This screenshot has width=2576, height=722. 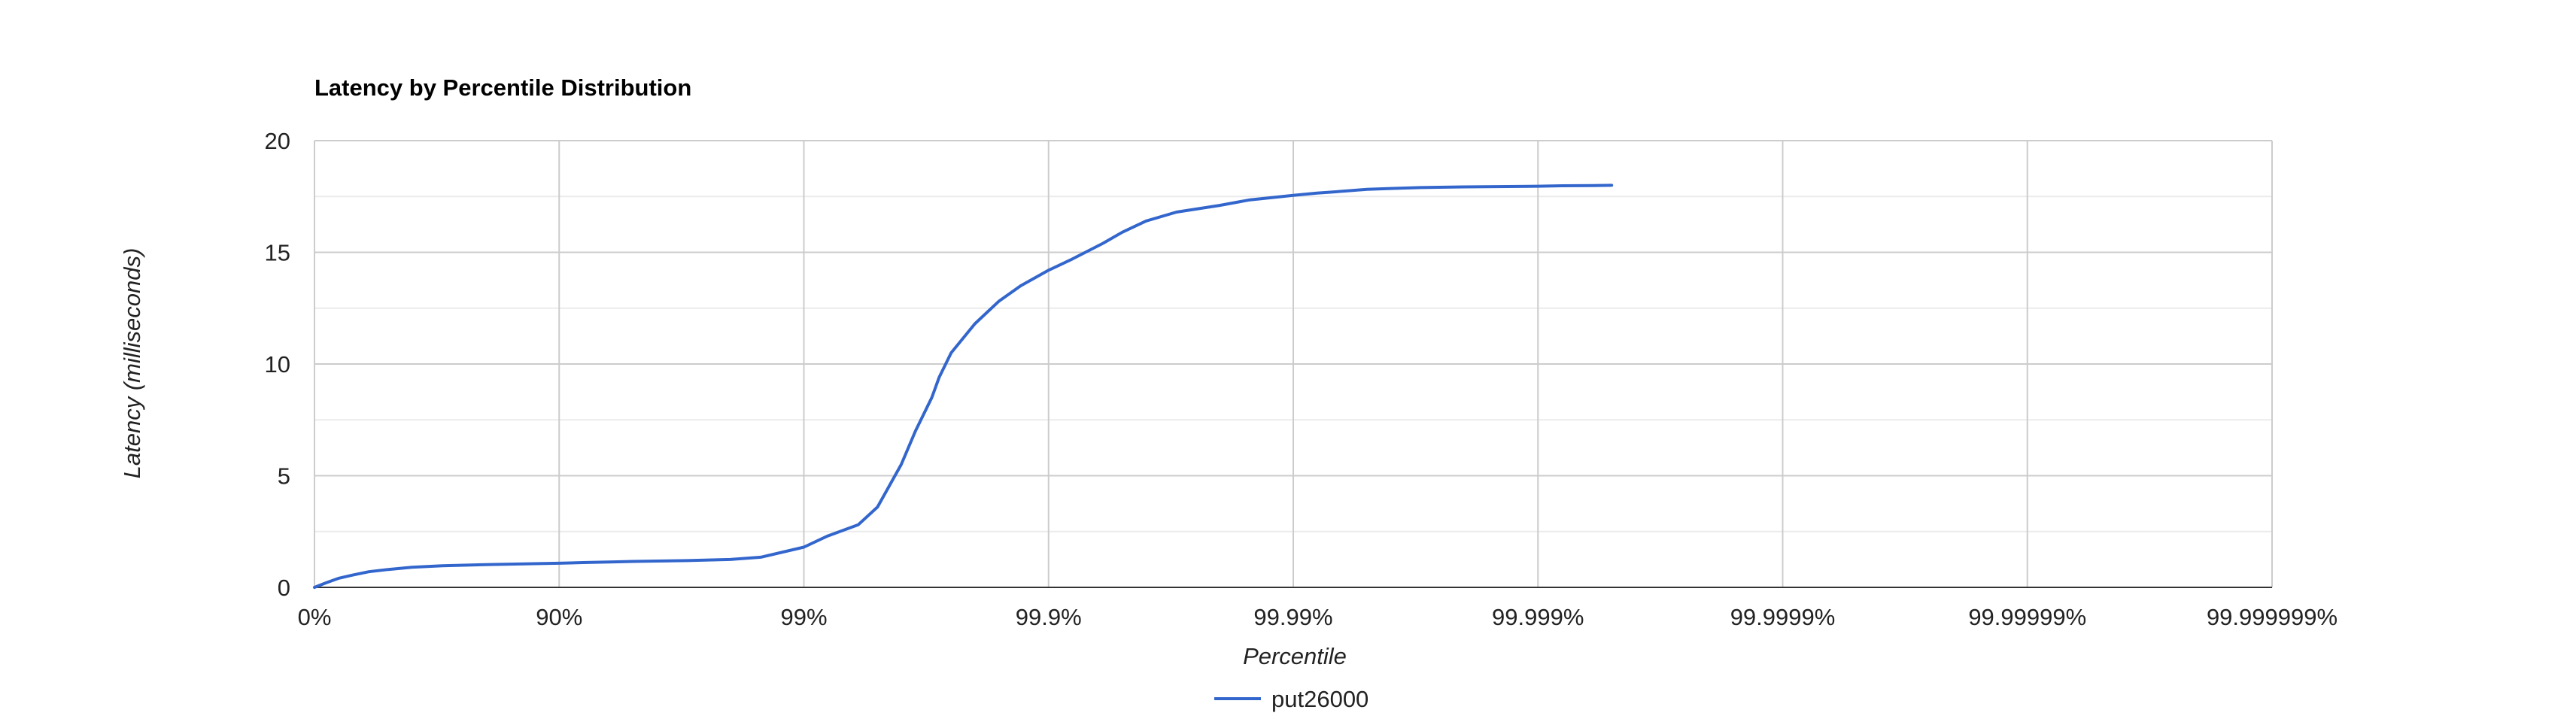 I want to click on x-tick-label: 99.99999%, so click(x=2027, y=617).